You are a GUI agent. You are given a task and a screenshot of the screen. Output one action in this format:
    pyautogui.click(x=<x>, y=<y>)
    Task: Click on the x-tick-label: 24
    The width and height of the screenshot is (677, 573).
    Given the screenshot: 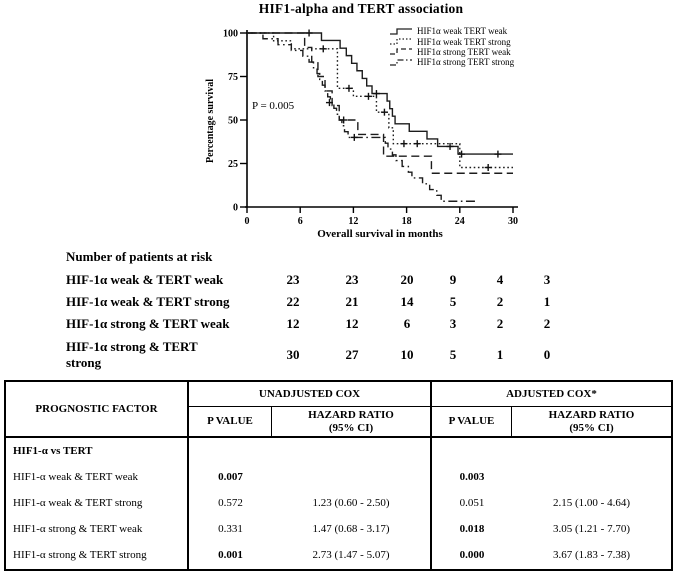 What is the action you would take?
    pyautogui.click(x=460, y=221)
    